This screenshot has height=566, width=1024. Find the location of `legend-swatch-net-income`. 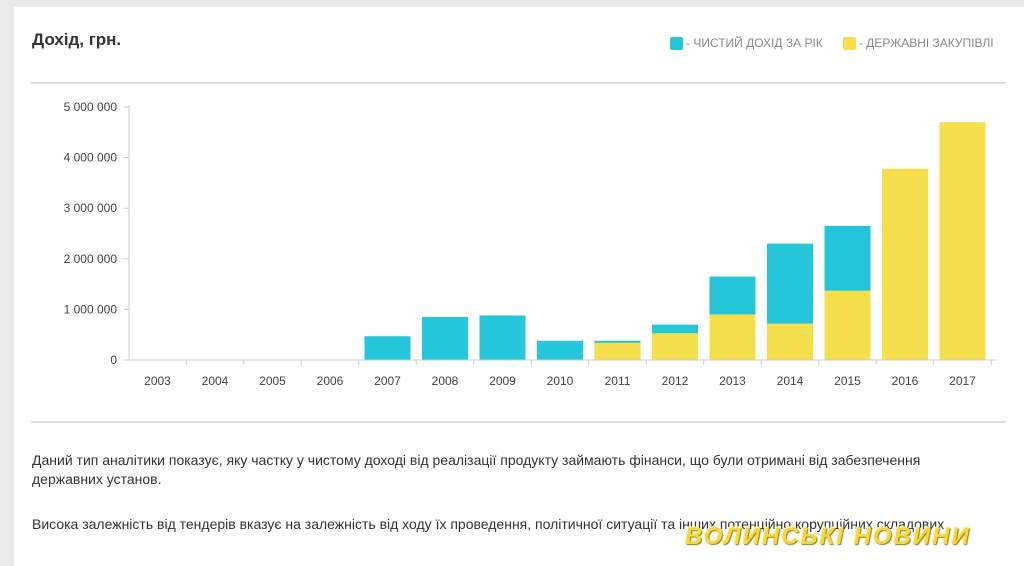

legend-swatch-net-income is located at coordinates (676, 43).